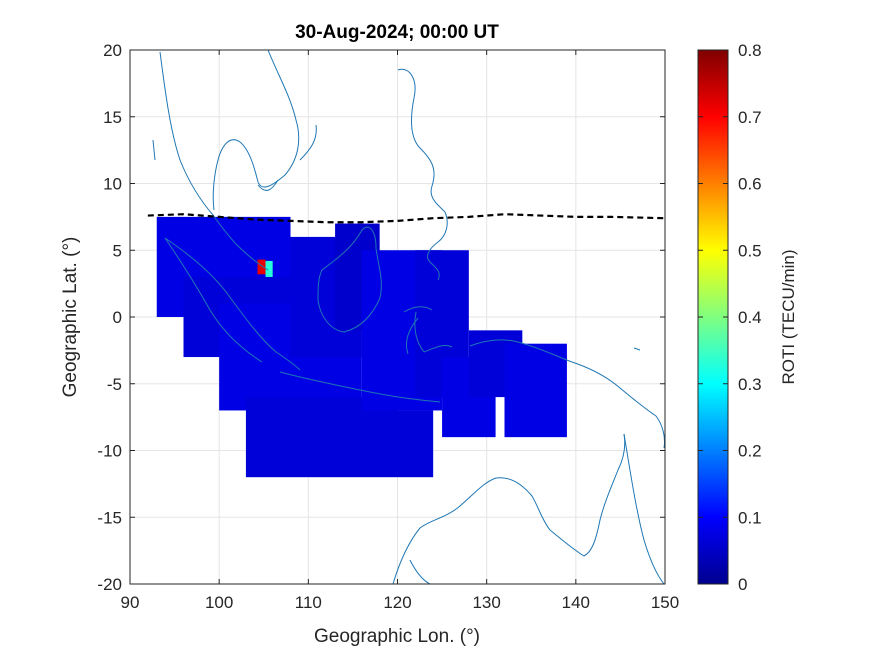  Describe the element at coordinates (112, 50) in the screenshot. I see `y-tick-label: 20` at that location.